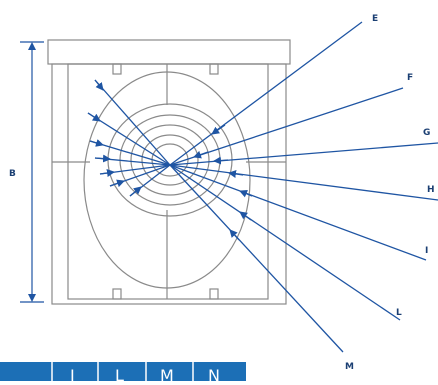 The width and height of the screenshot is (438, 385). What do you see at coordinates (349, 367) in the screenshot?
I see `ray-label-m: M` at bounding box center [349, 367].